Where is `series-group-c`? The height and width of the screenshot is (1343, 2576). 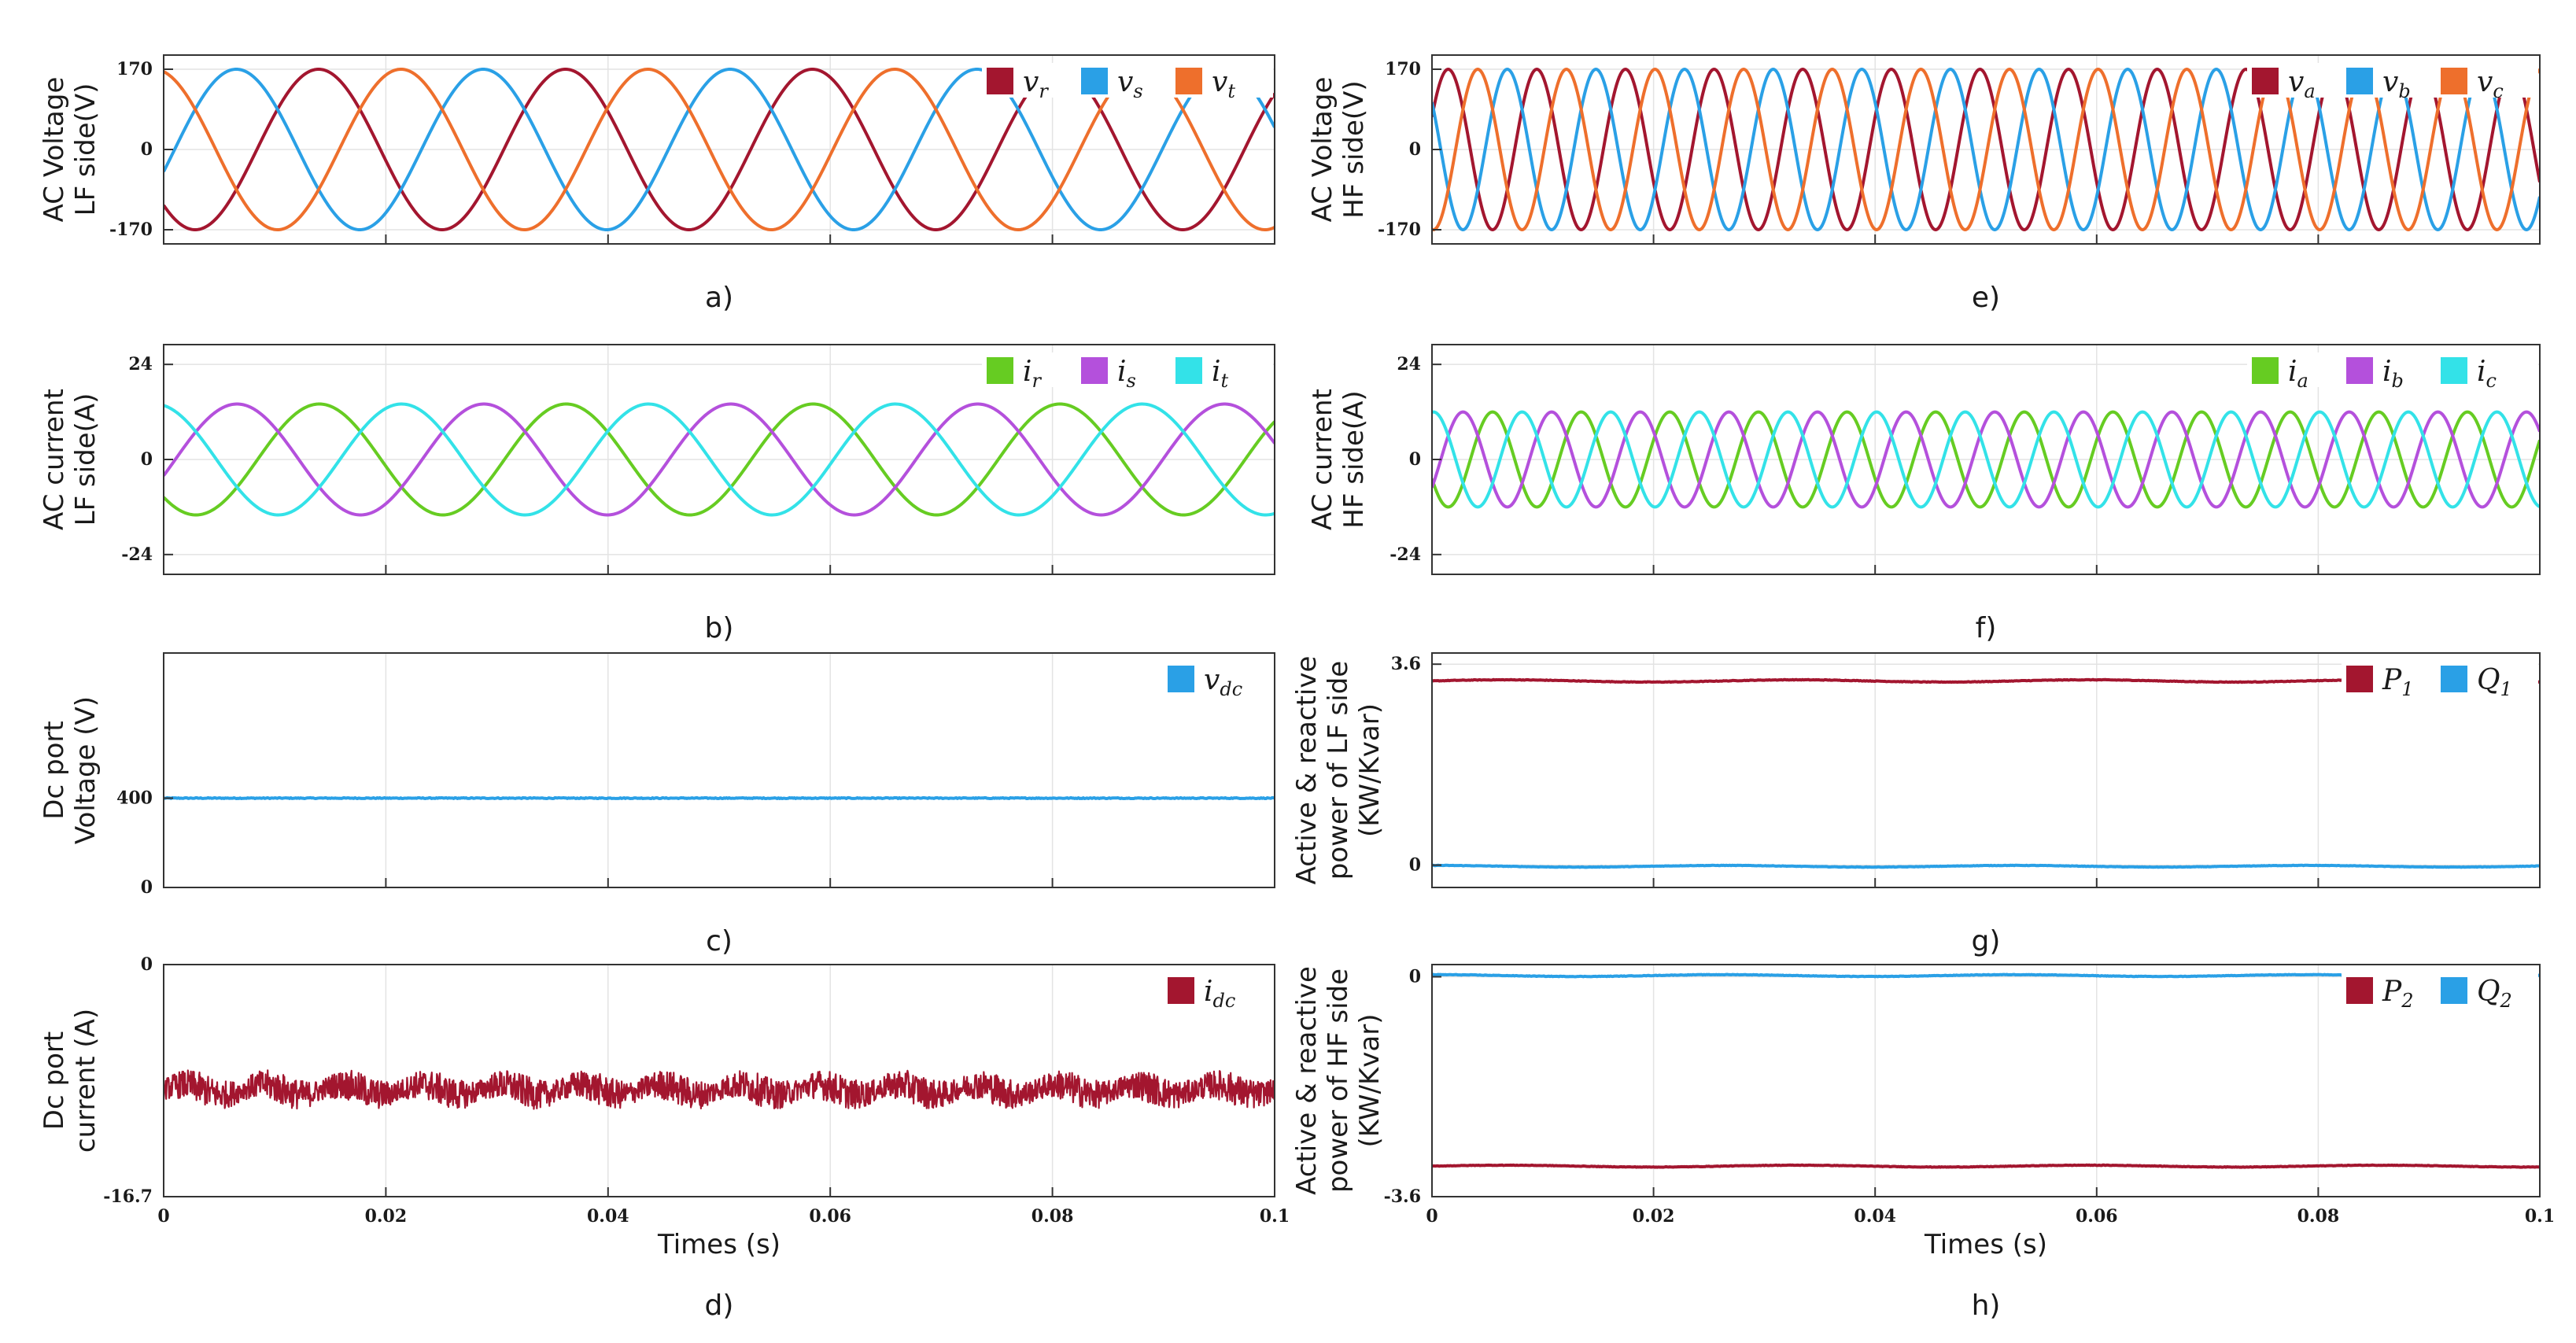 series-group-c is located at coordinates (719, 798).